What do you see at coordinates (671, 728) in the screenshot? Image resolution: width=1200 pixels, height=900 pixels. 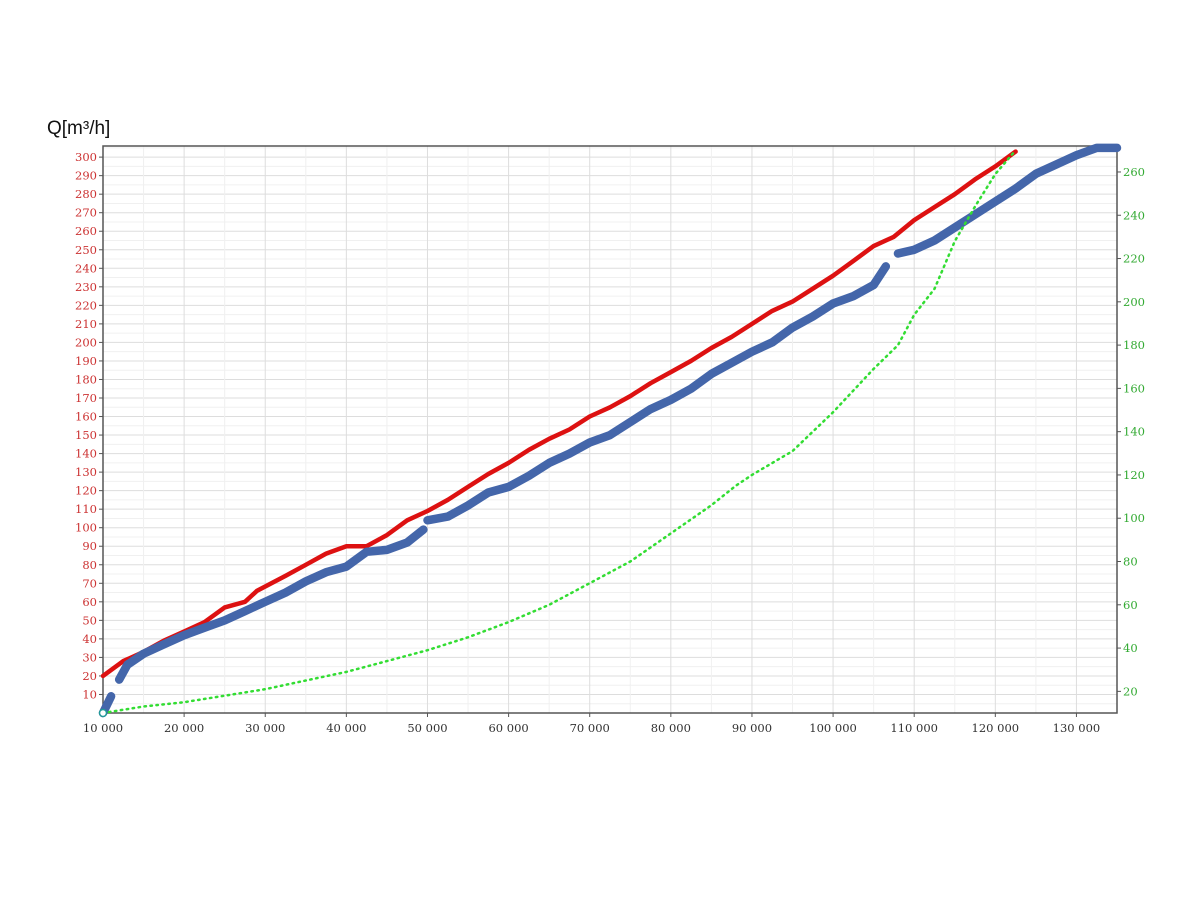 I see `x-tick-label: 80 000` at bounding box center [671, 728].